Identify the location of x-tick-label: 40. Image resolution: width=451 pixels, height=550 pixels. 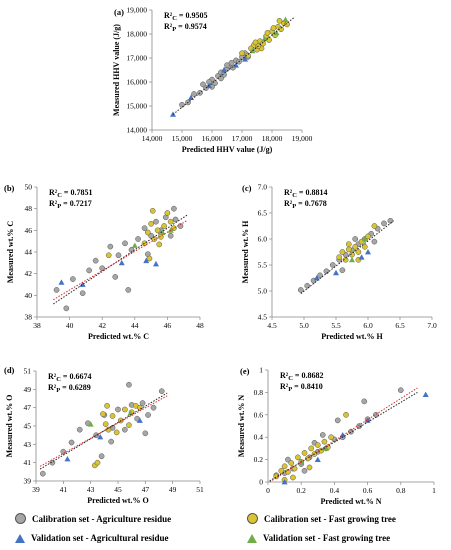
(70, 325).